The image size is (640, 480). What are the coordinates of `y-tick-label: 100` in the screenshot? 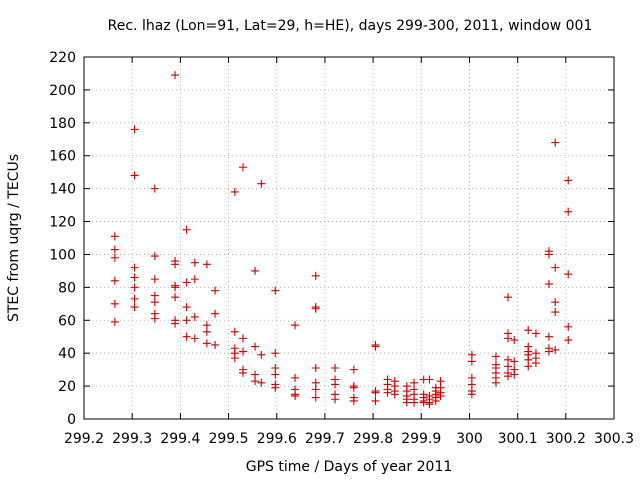 It's located at (62, 255).